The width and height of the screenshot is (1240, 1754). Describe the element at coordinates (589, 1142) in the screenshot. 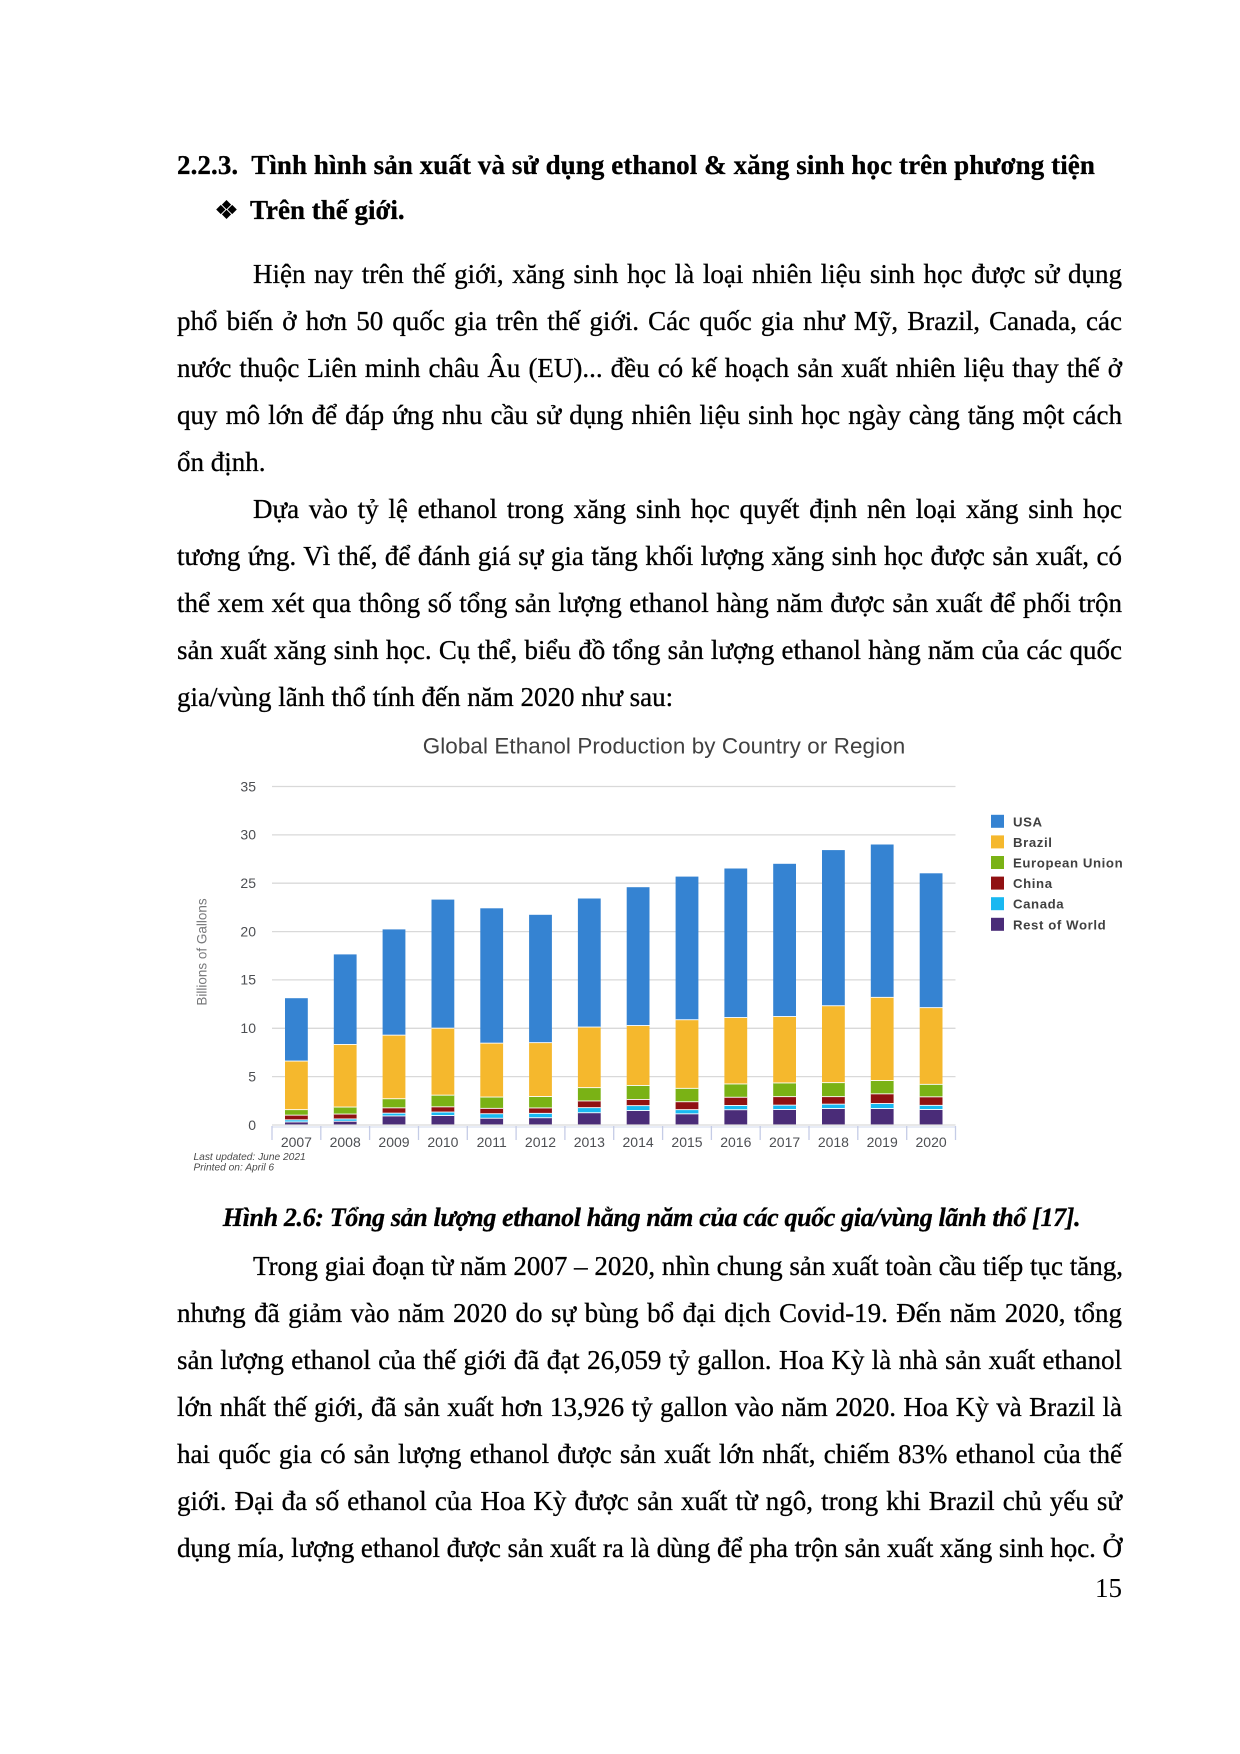

I see `svg-text: 2013` at that location.